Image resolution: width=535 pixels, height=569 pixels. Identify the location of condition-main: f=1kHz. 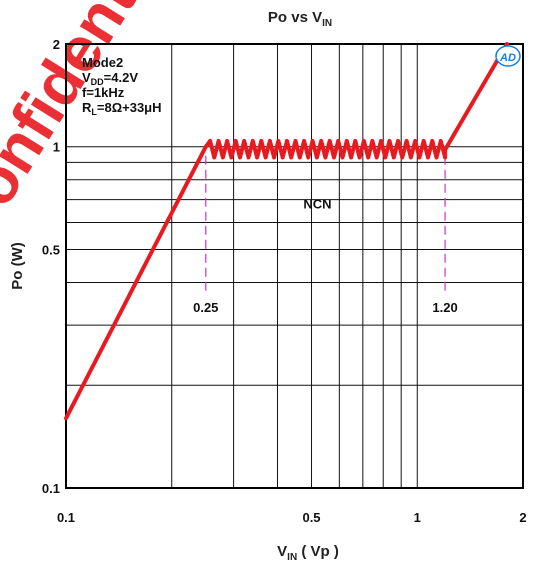
(103, 92).